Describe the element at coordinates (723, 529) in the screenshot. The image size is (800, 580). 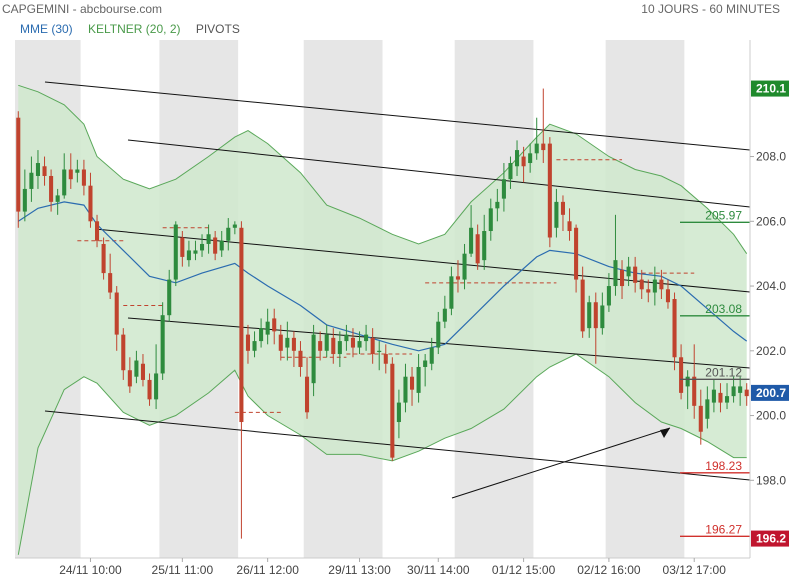
I see `pivot-label-4: 196.27` at that location.